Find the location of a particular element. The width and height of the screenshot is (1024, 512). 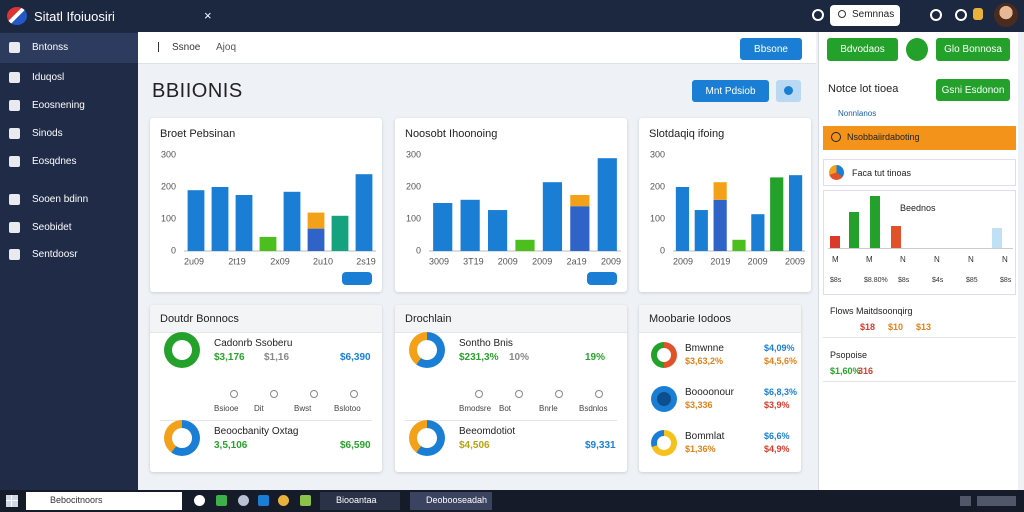

x-tick-label: 3T19 is located at coordinates (473, 261).